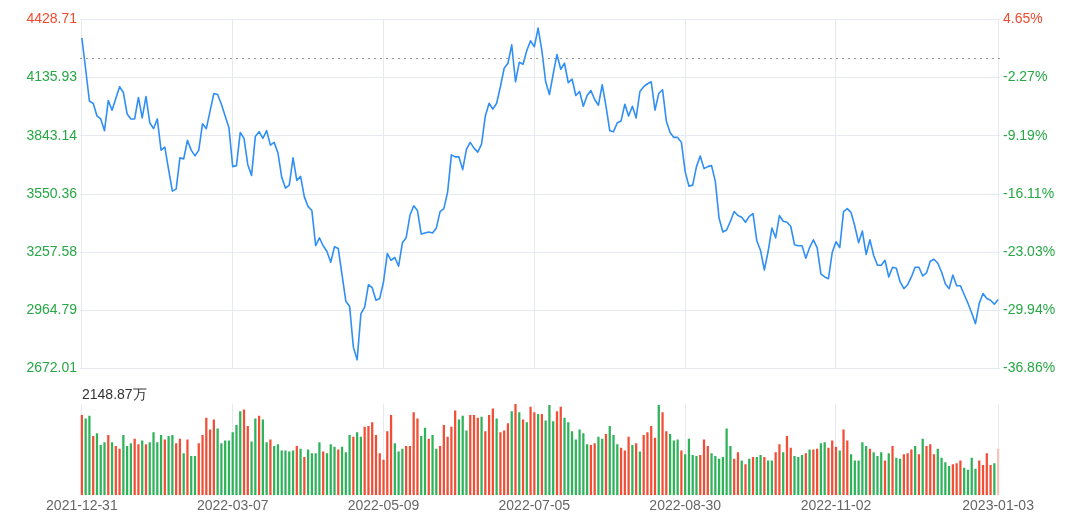 The width and height of the screenshot is (1080, 531). What do you see at coordinates (1029, 309) in the screenshot?
I see `y2-tick-label: -29.94%` at bounding box center [1029, 309].